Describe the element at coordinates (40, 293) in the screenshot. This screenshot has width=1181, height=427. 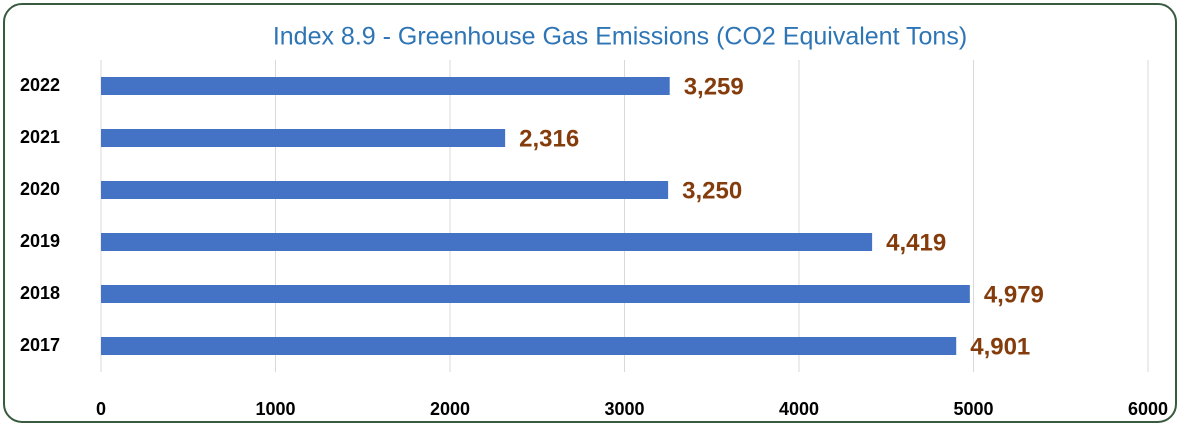
I see `y-tick-label: 2018` at that location.